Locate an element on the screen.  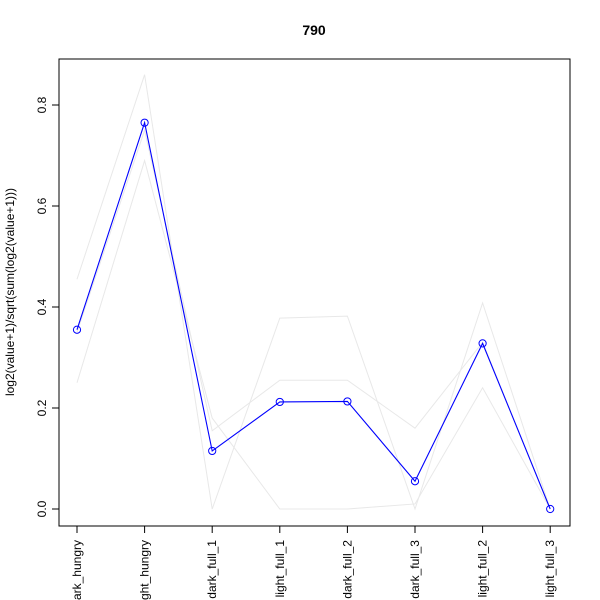
y-axis: 0.0 0.2 0.4 0.6 0.8 is located at coordinates (47, 306).